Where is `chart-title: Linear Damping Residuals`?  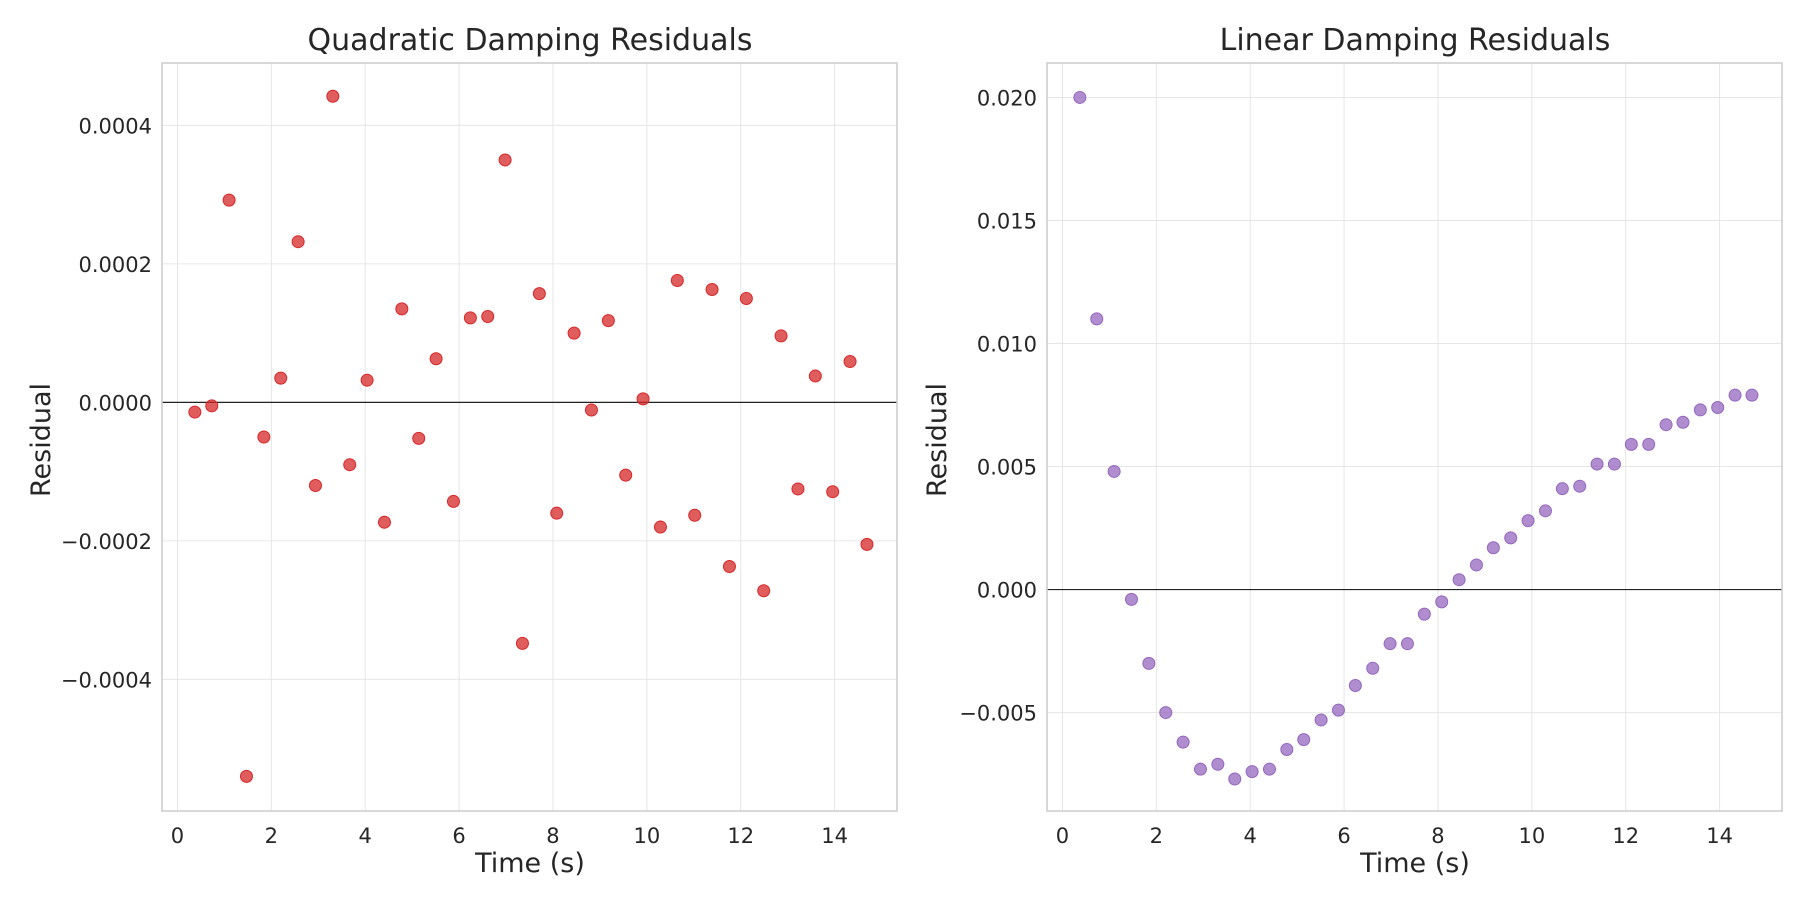
chart-title: Linear Damping Residuals is located at coordinates (1415, 40).